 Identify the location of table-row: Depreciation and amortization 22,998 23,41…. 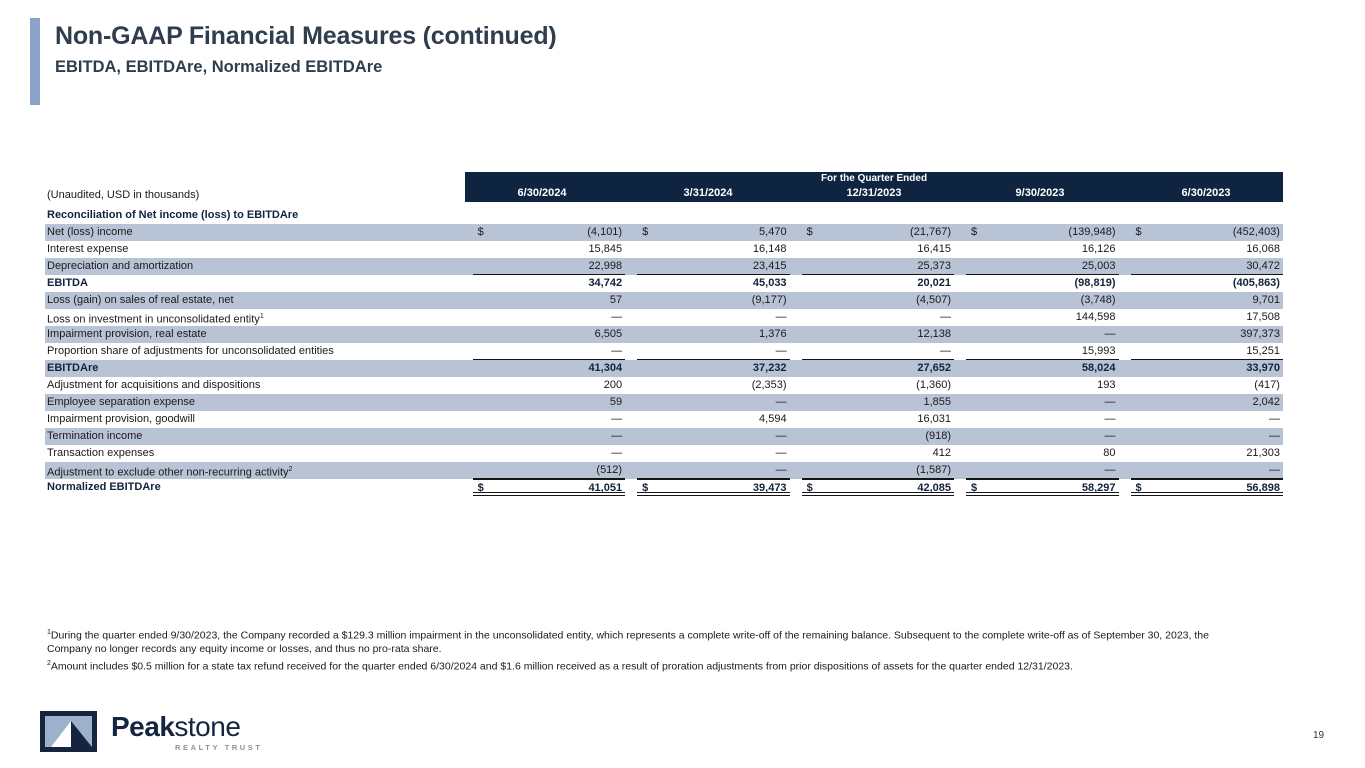
(664, 266).